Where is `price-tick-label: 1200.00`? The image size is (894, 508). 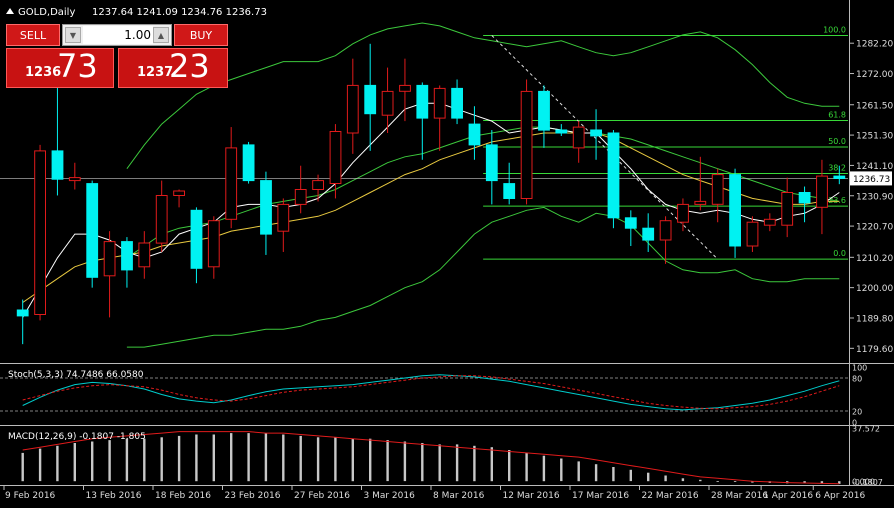
price-tick-label: 1200.00 is located at coordinates (874, 289).